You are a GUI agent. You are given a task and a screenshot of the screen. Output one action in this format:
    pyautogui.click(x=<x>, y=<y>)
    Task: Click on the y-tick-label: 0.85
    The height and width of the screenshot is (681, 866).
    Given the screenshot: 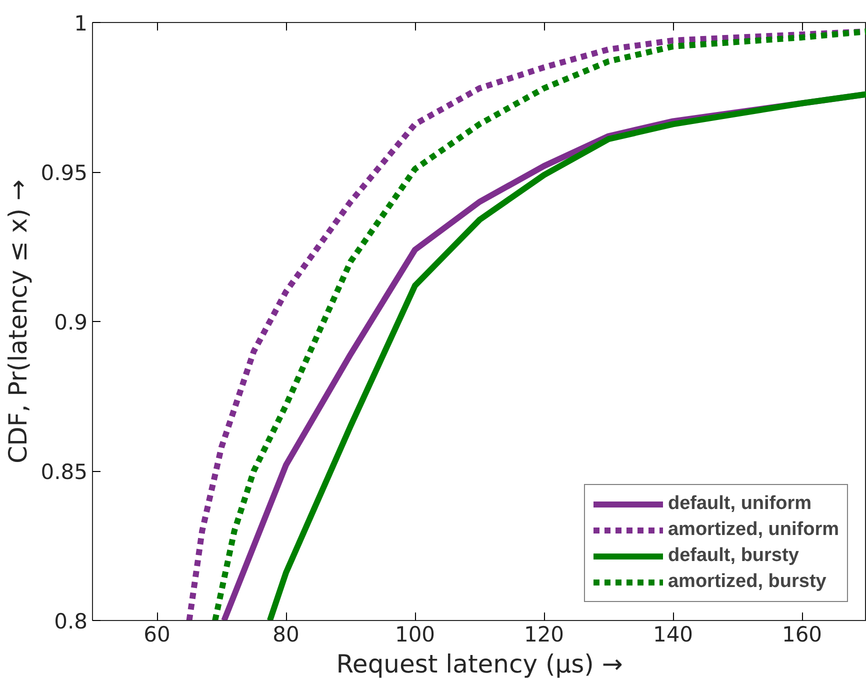 What is the action you would take?
    pyautogui.click(x=64, y=472)
    